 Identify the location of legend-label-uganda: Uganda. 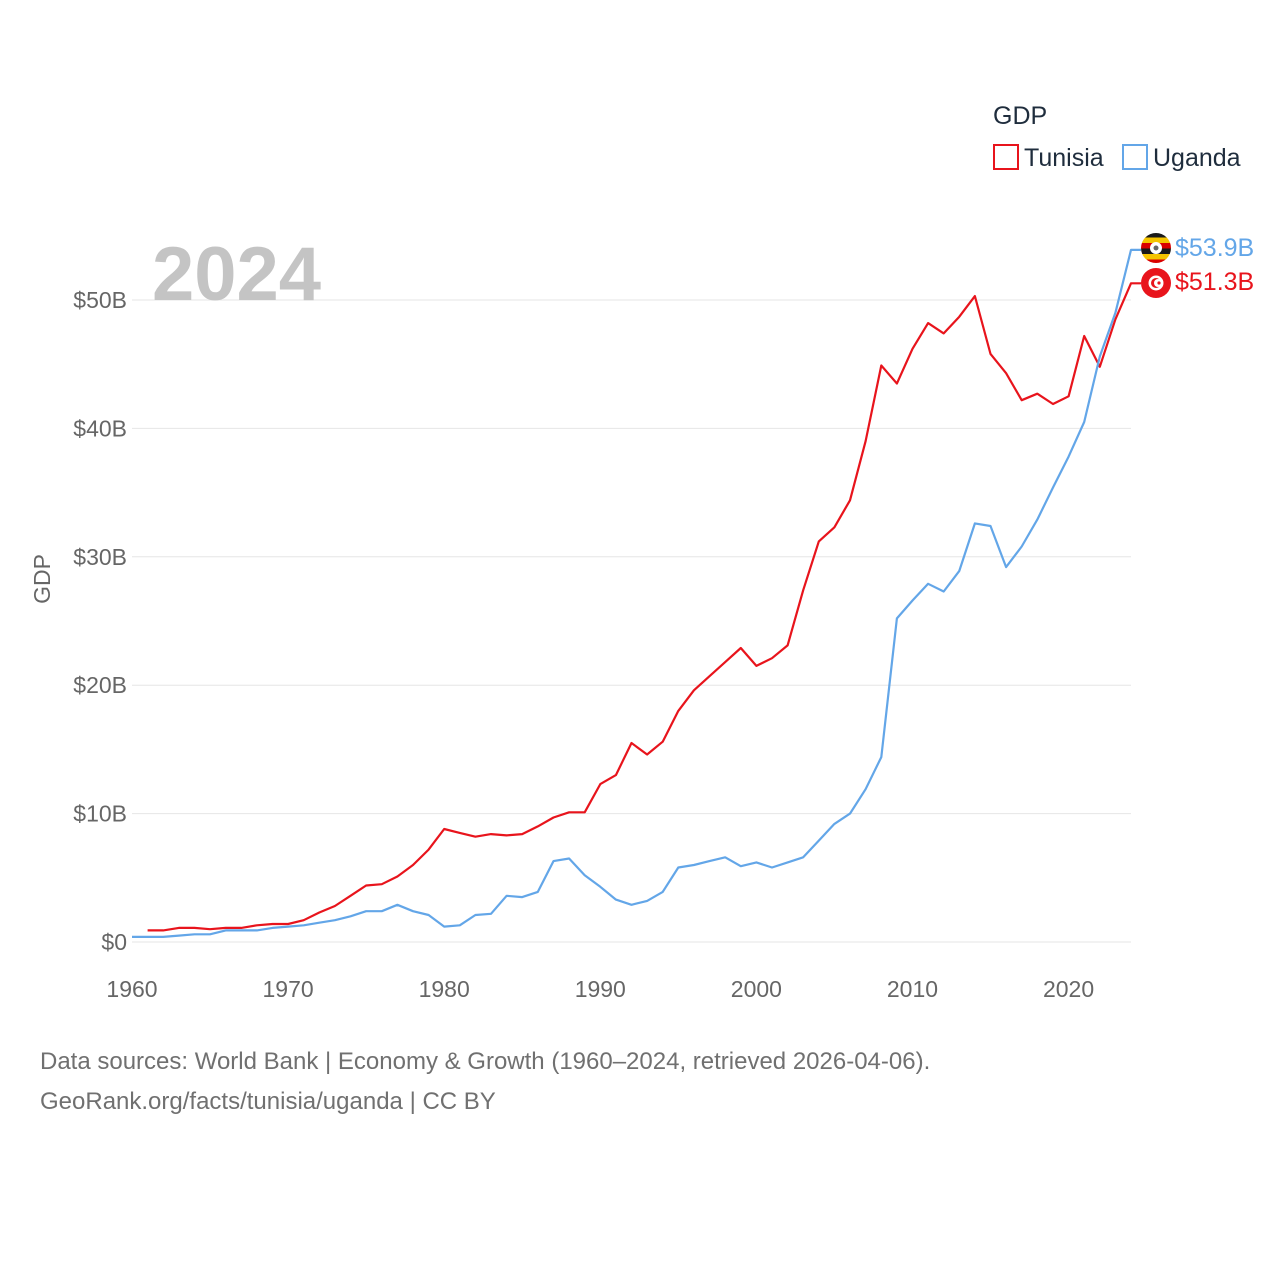
(1197, 158).